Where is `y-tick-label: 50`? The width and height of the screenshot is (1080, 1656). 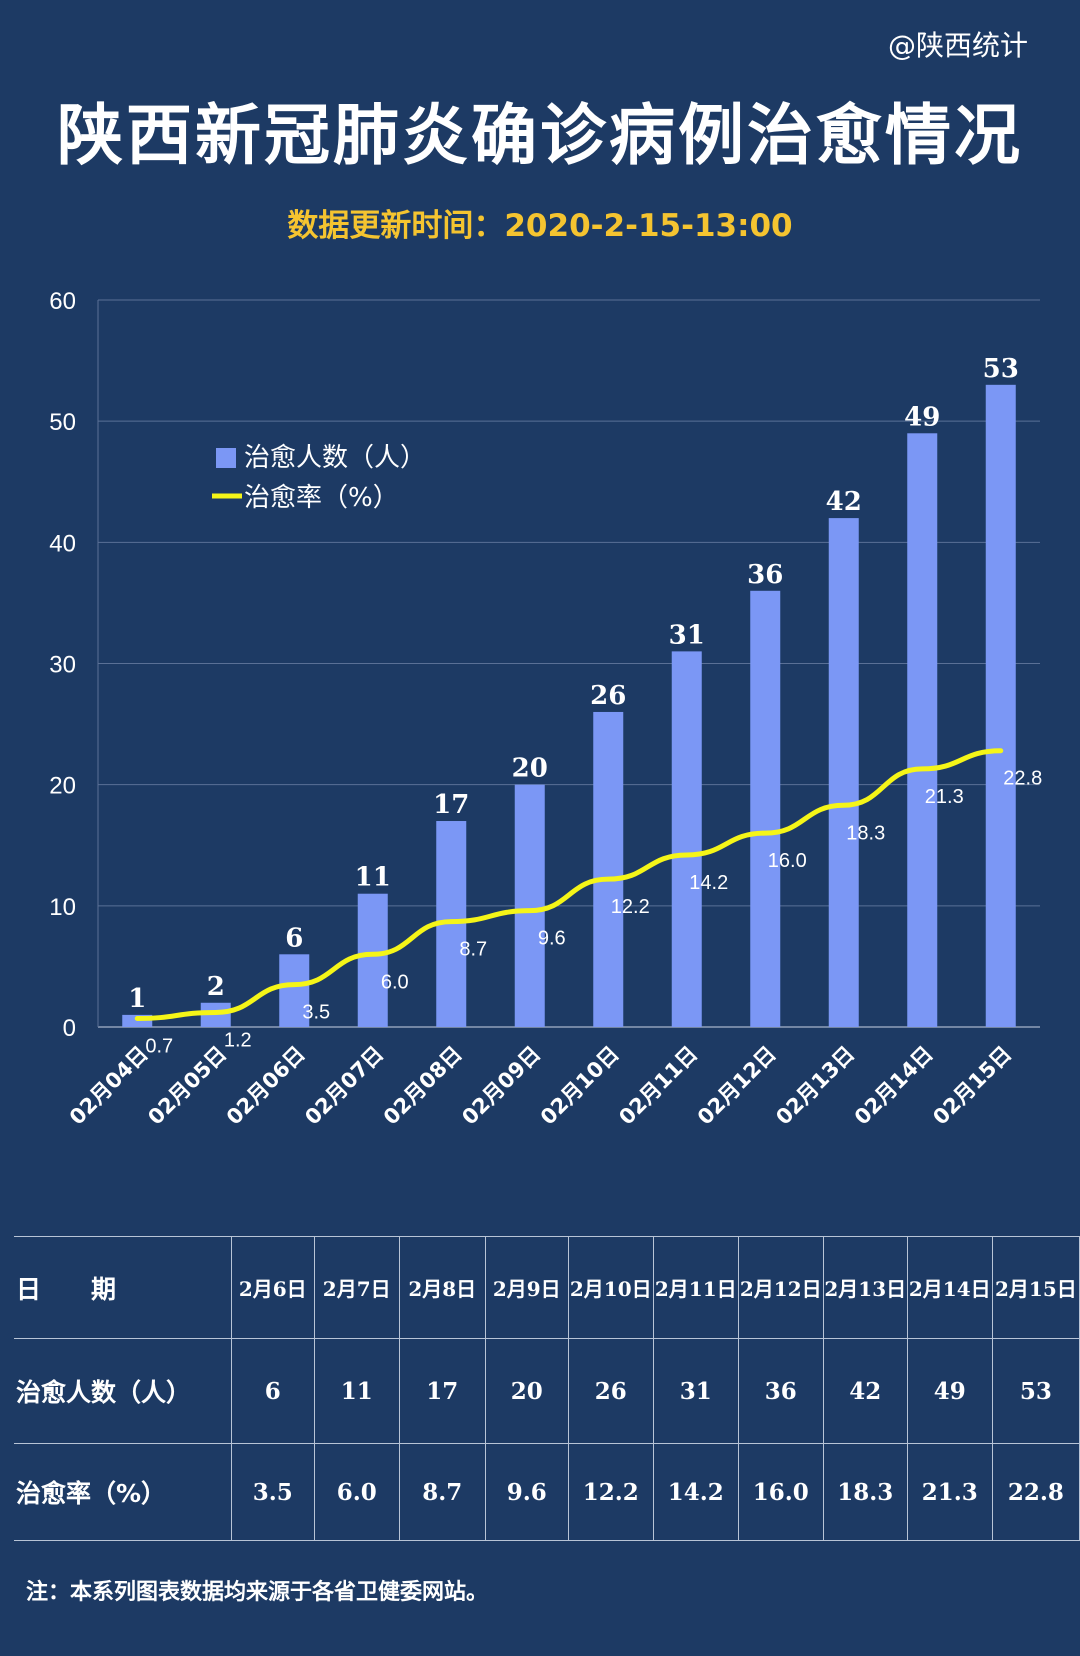
y-tick-label: 50 is located at coordinates (62, 422).